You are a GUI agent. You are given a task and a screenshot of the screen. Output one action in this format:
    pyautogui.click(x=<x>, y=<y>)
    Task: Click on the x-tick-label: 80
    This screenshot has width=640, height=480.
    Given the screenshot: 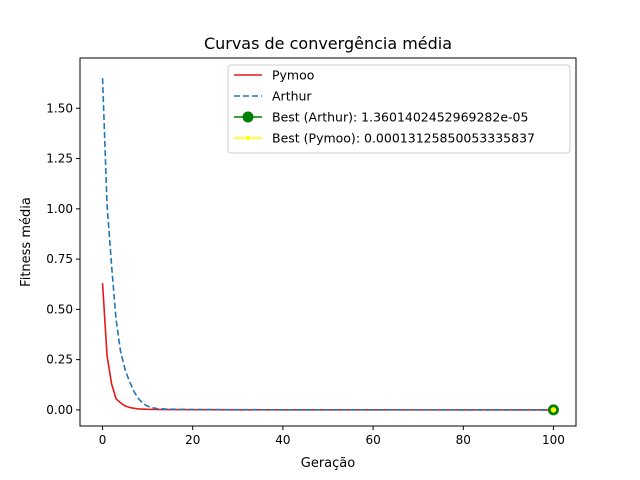 What is the action you would take?
    pyautogui.click(x=463, y=440)
    